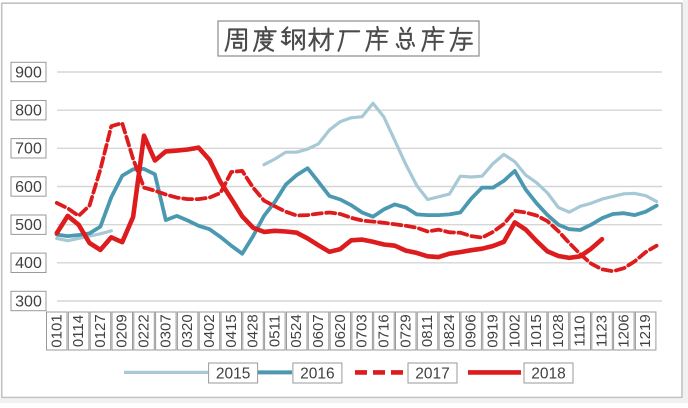 The width and height of the screenshot is (688, 408). I want to click on svg-text: 2017, so click(432, 374).